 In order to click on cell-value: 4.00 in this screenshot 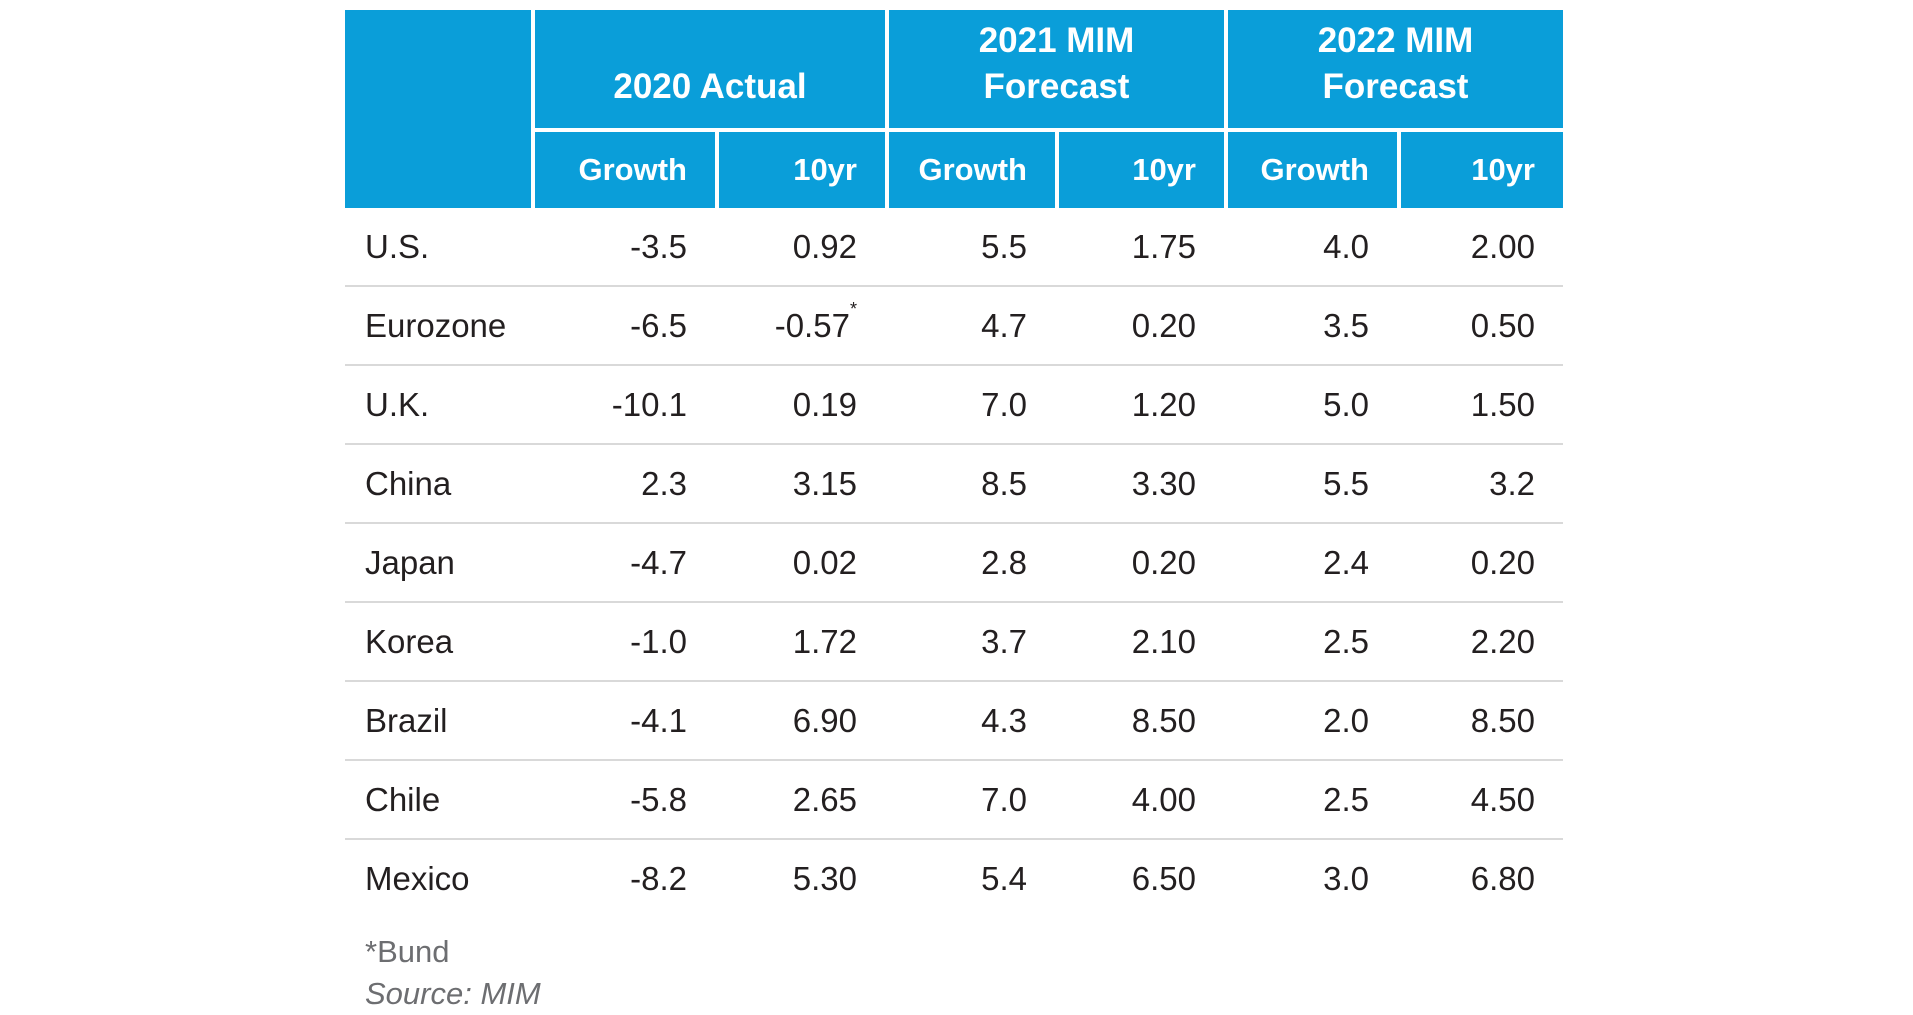, I will do `click(1163, 799)`.